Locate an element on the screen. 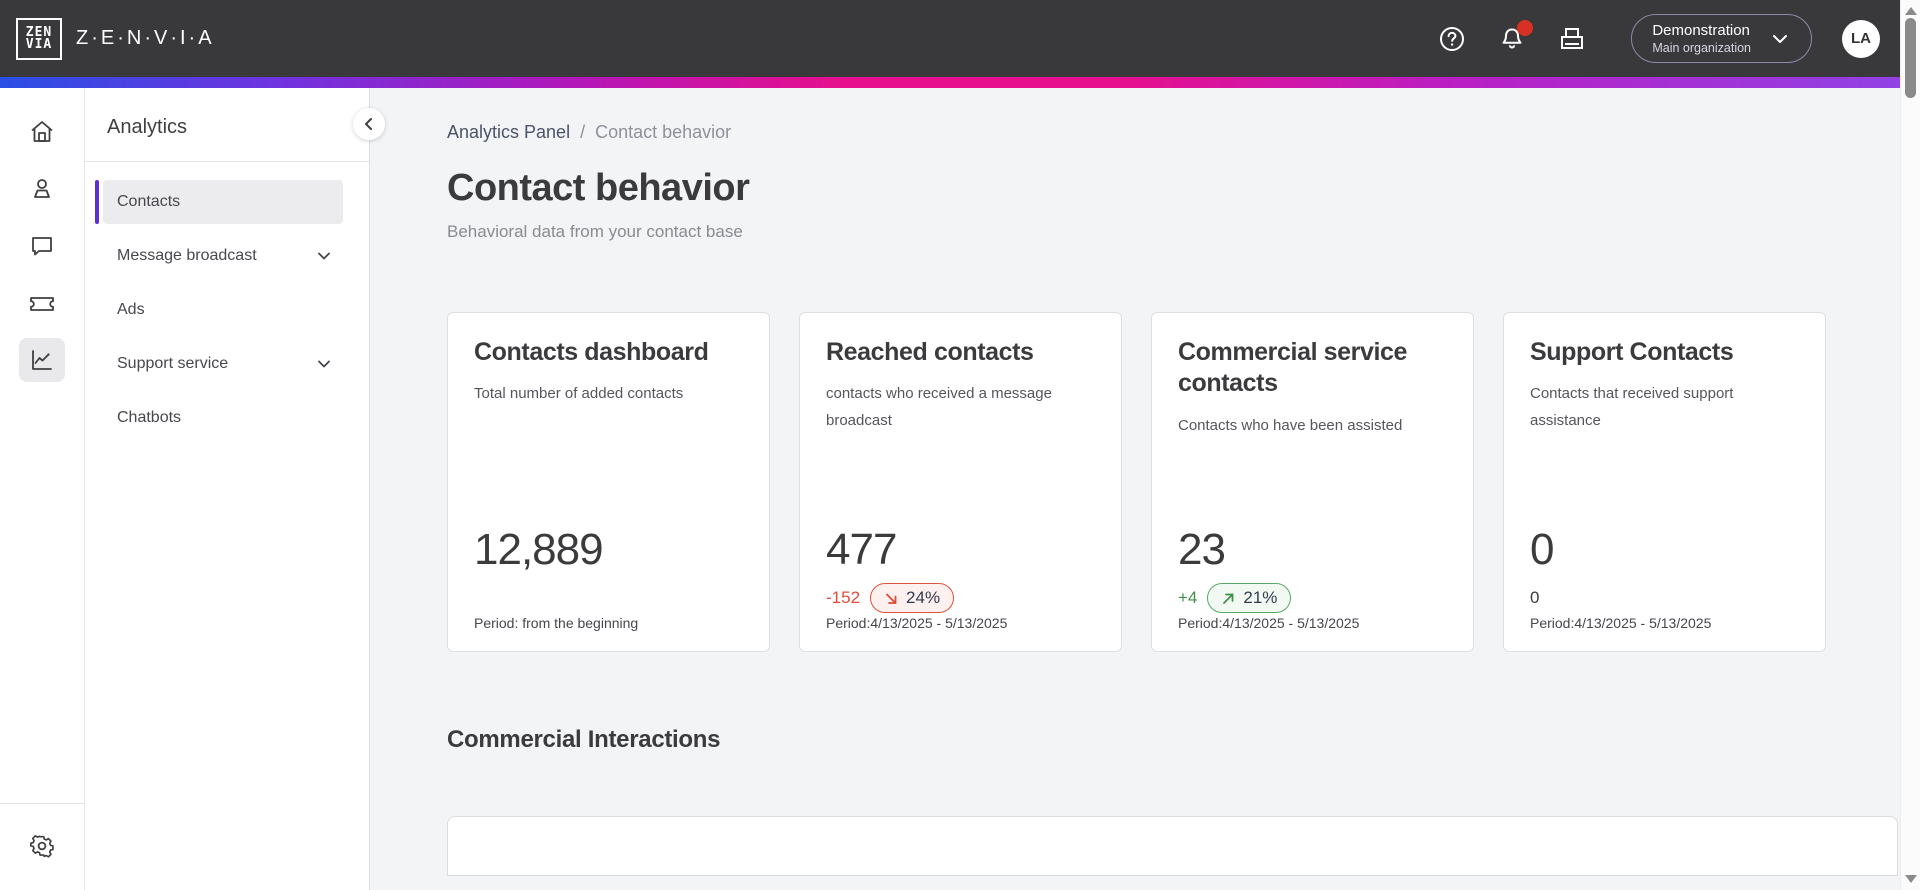 This screenshot has height=890, width=1920. sidebar-item-message-broadcast: Message broadcast is located at coordinates (223, 256).